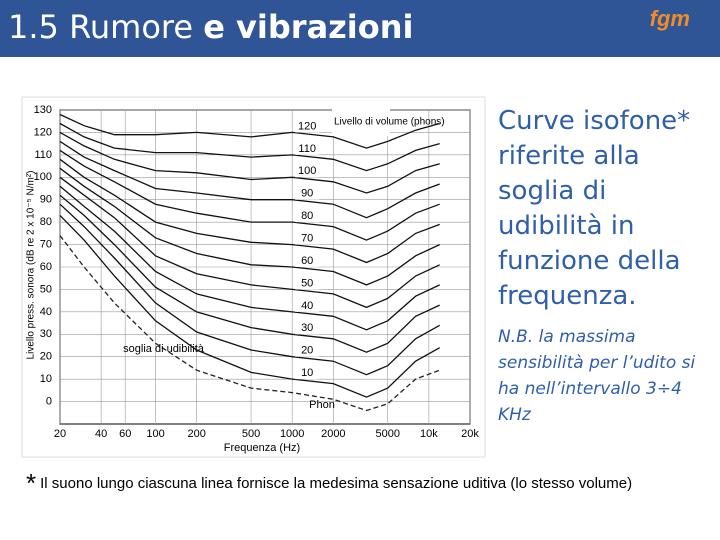  What do you see at coordinates (46, 312) in the screenshot?
I see `y-tick-label: 40` at bounding box center [46, 312].